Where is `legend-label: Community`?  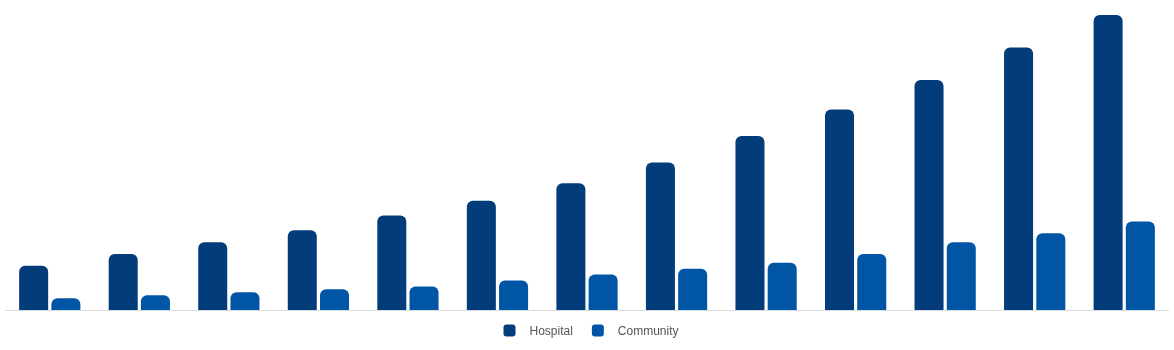 legend-label: Community is located at coordinates (648, 331).